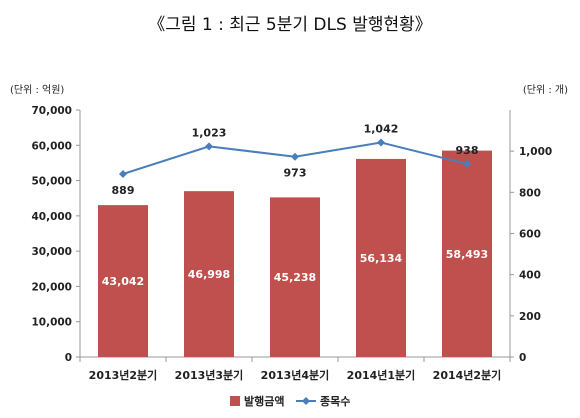  Describe the element at coordinates (306, 401) in the screenshot. I see `legend-line-marker` at that location.